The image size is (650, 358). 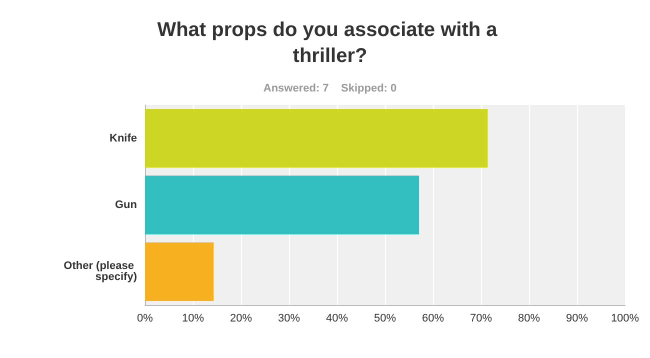 I want to click on y-tick-label: Gun, so click(x=126, y=205).